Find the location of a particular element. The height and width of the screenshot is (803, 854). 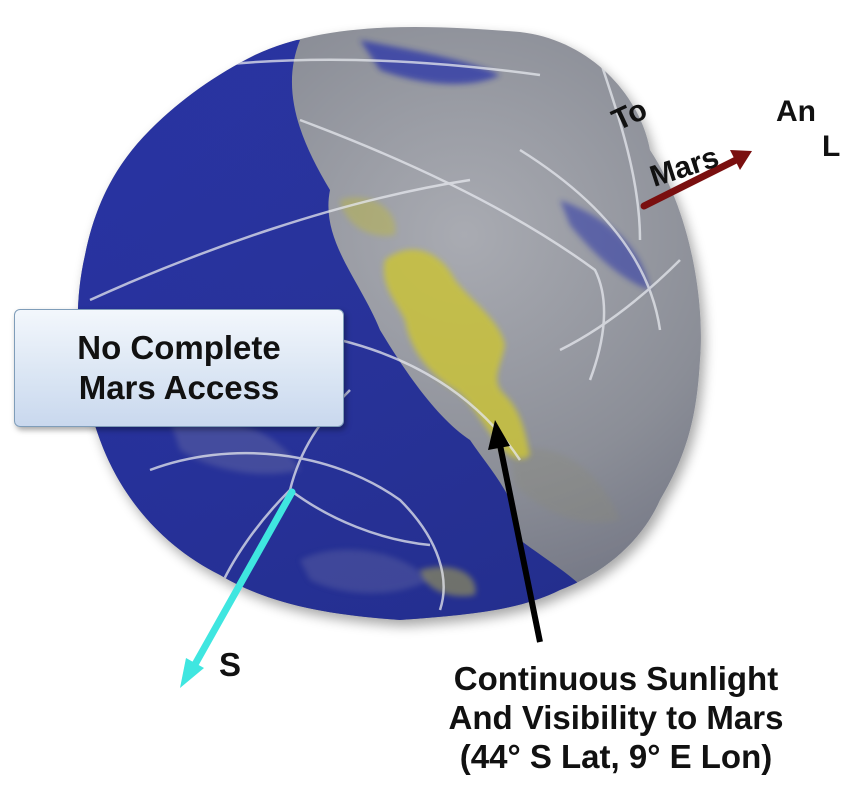

sunlight-line2: And Visibility to Mars is located at coordinates (616, 717).